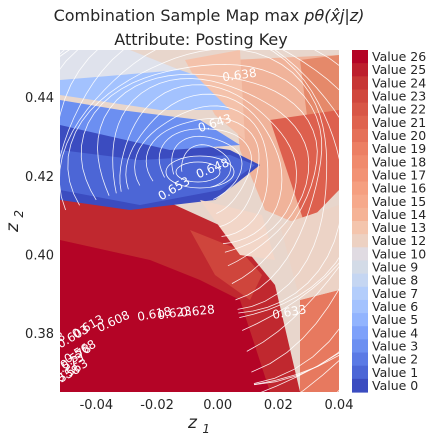 The width and height of the screenshot is (437, 437). What do you see at coordinates (395, 293) in the screenshot?
I see `colorbar-label: Value 7` at bounding box center [395, 293].